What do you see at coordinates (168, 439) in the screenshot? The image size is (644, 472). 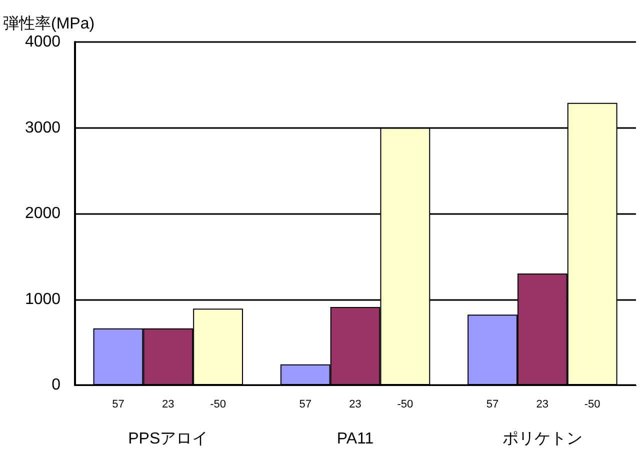 I see `x-tick-label: PPSアロイ` at bounding box center [168, 439].